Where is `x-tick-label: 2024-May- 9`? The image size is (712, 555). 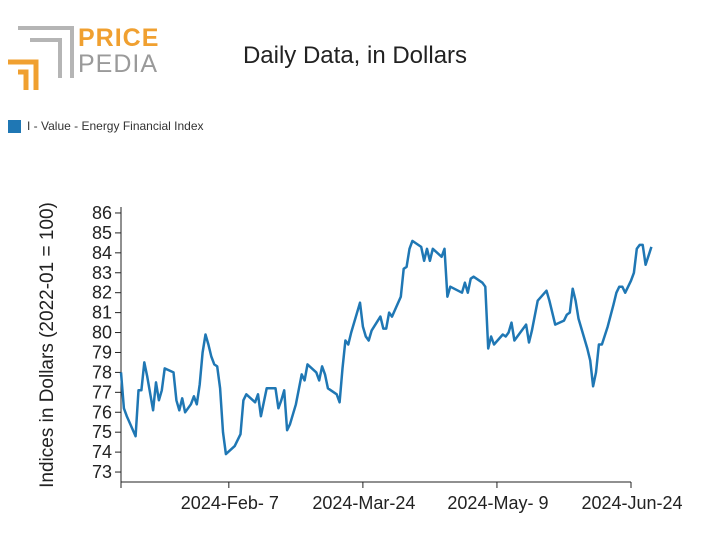
x-tick-label: 2024-May- 9 is located at coordinates (497, 503).